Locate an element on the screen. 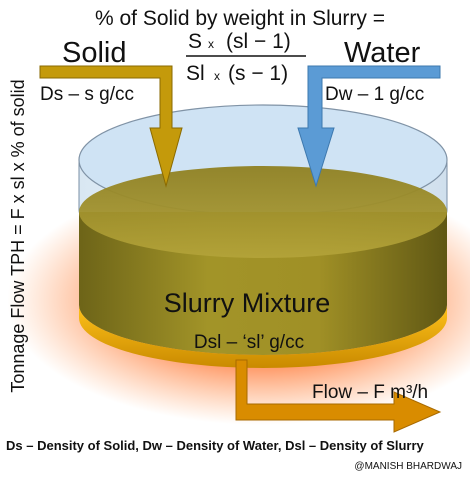 The image size is (470, 477). formula-numerator: S x (sl − 1) is located at coordinates (239, 41).